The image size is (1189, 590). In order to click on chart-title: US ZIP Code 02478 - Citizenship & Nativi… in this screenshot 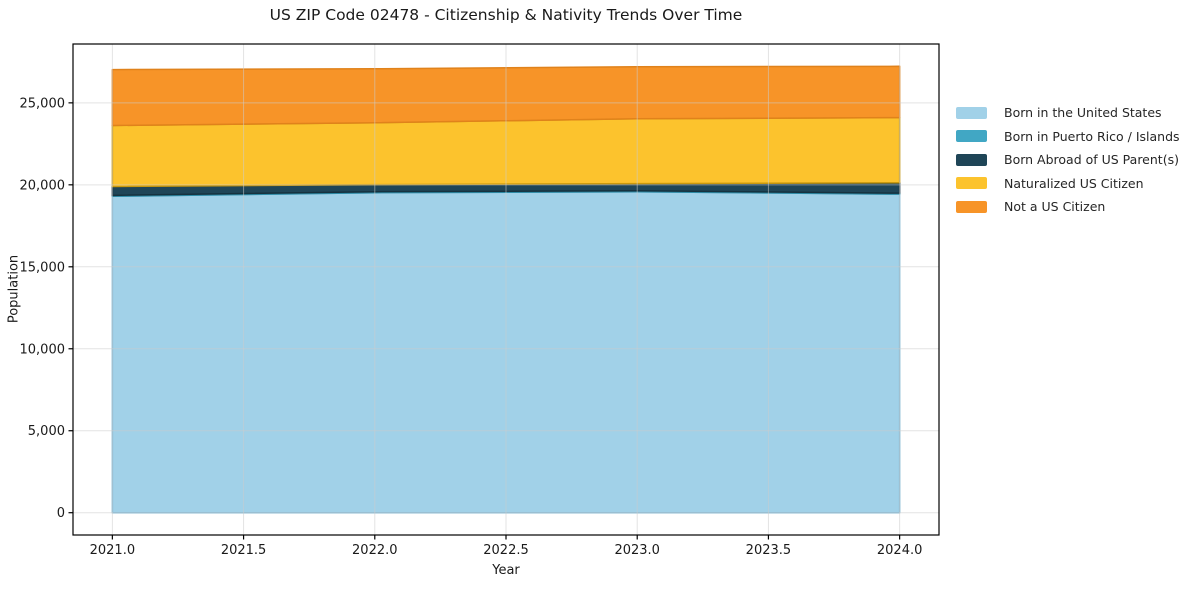, I will do `click(506, 15)`.